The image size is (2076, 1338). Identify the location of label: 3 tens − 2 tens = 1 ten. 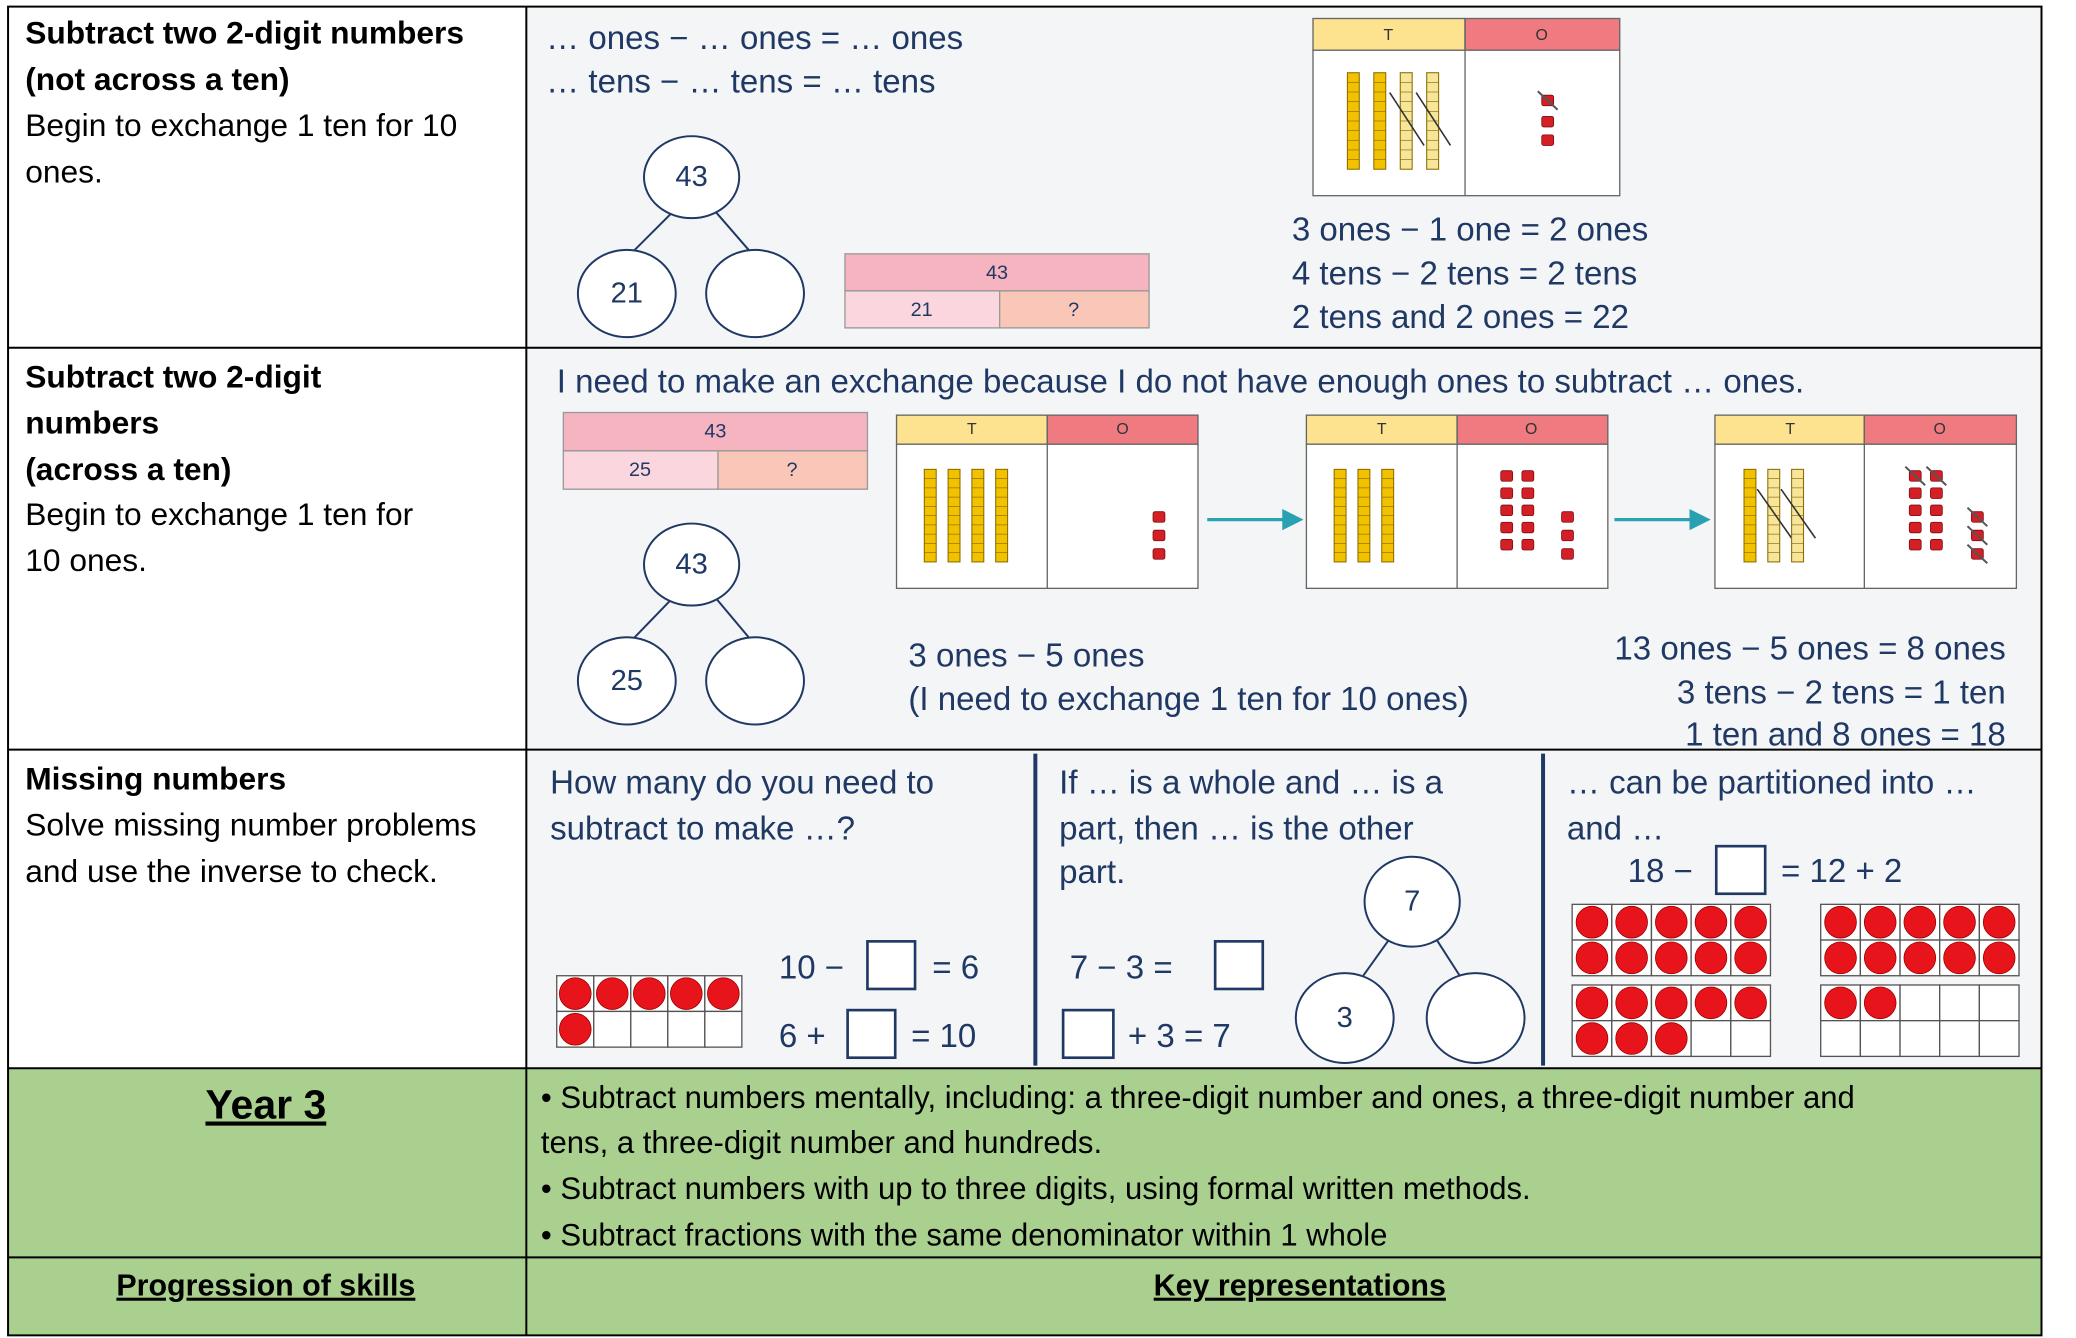
(1841, 692).